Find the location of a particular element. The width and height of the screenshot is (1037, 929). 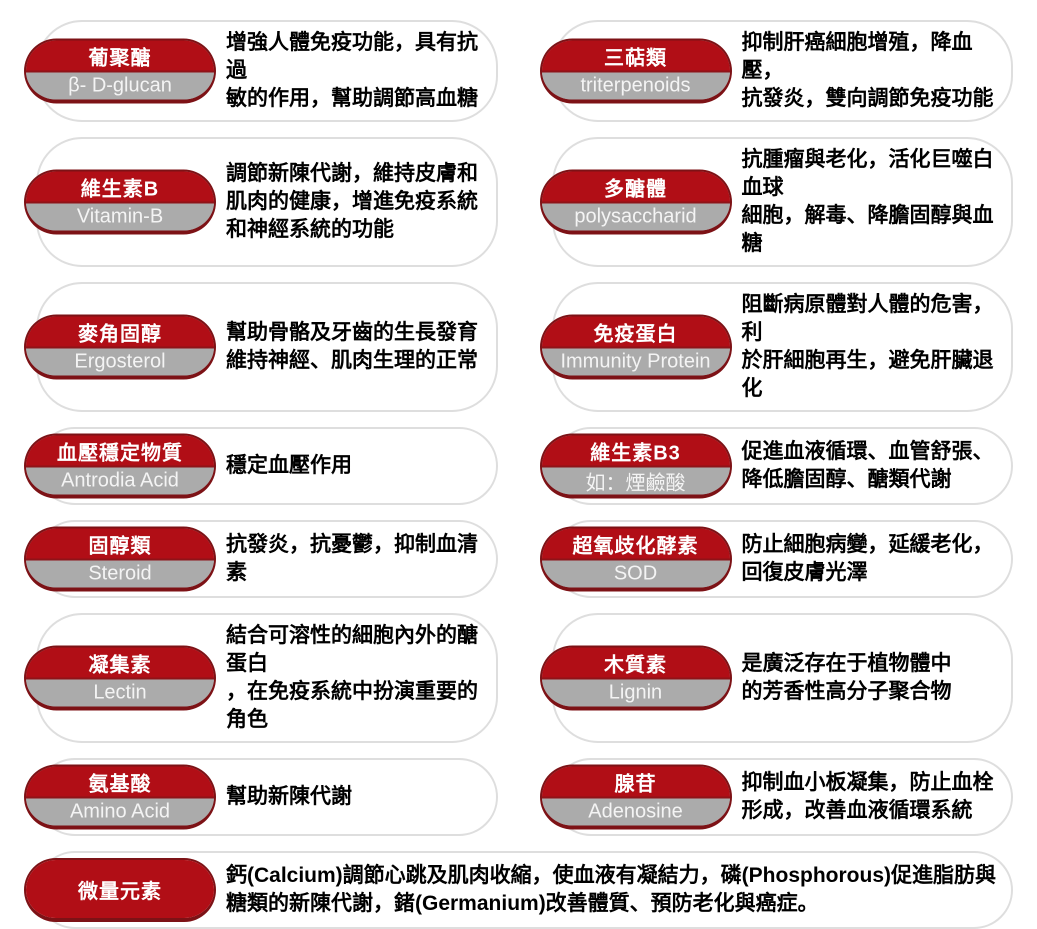

nutrient-name-zh: 維生素B3 is located at coordinates (635, 451).